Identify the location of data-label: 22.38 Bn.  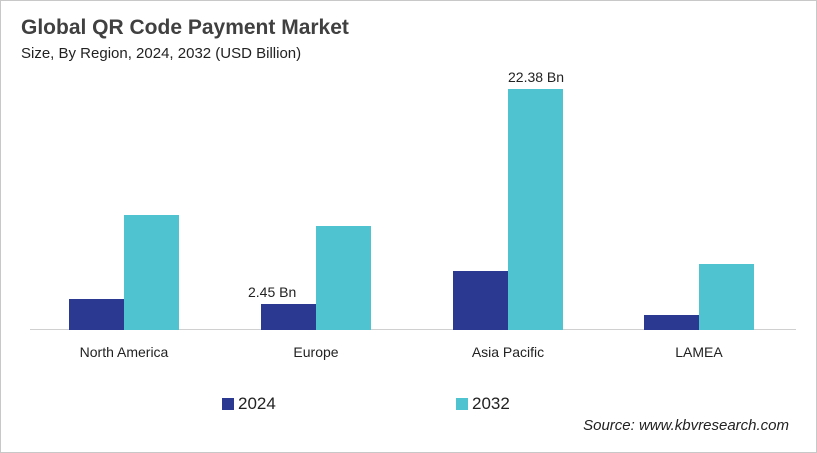
(536, 77).